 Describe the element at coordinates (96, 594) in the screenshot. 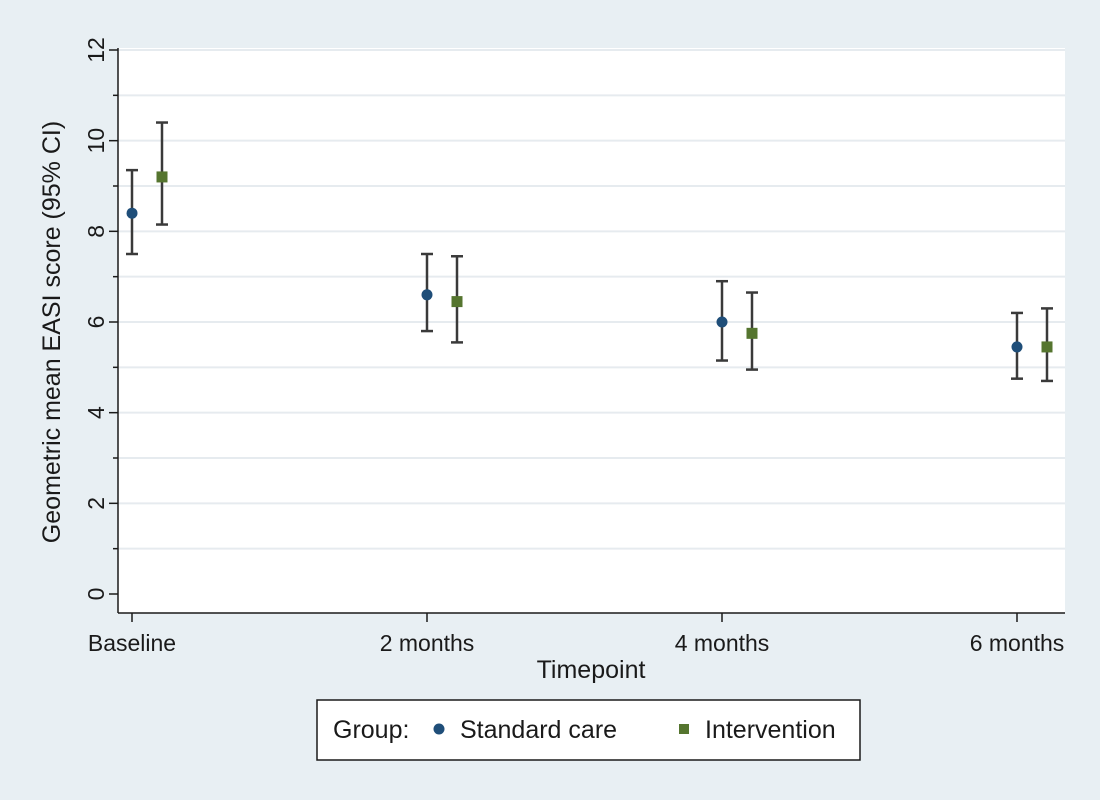

I see `y-tick-label: 0` at that location.